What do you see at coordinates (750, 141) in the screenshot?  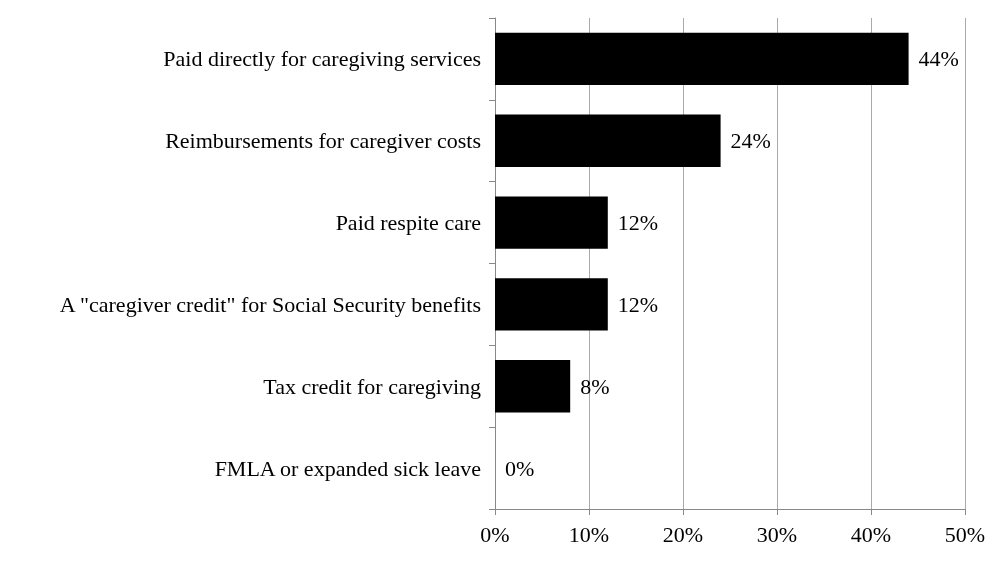 I see `data-label: 24%` at bounding box center [750, 141].